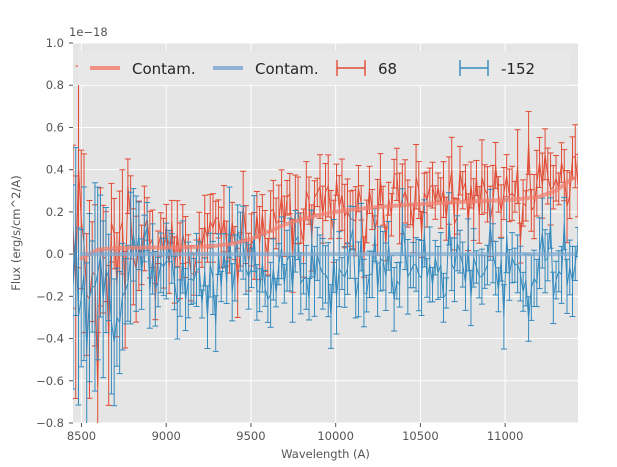  Describe the element at coordinates (55, 43) in the screenshot. I see `y-tick-label: 1.0` at that location.